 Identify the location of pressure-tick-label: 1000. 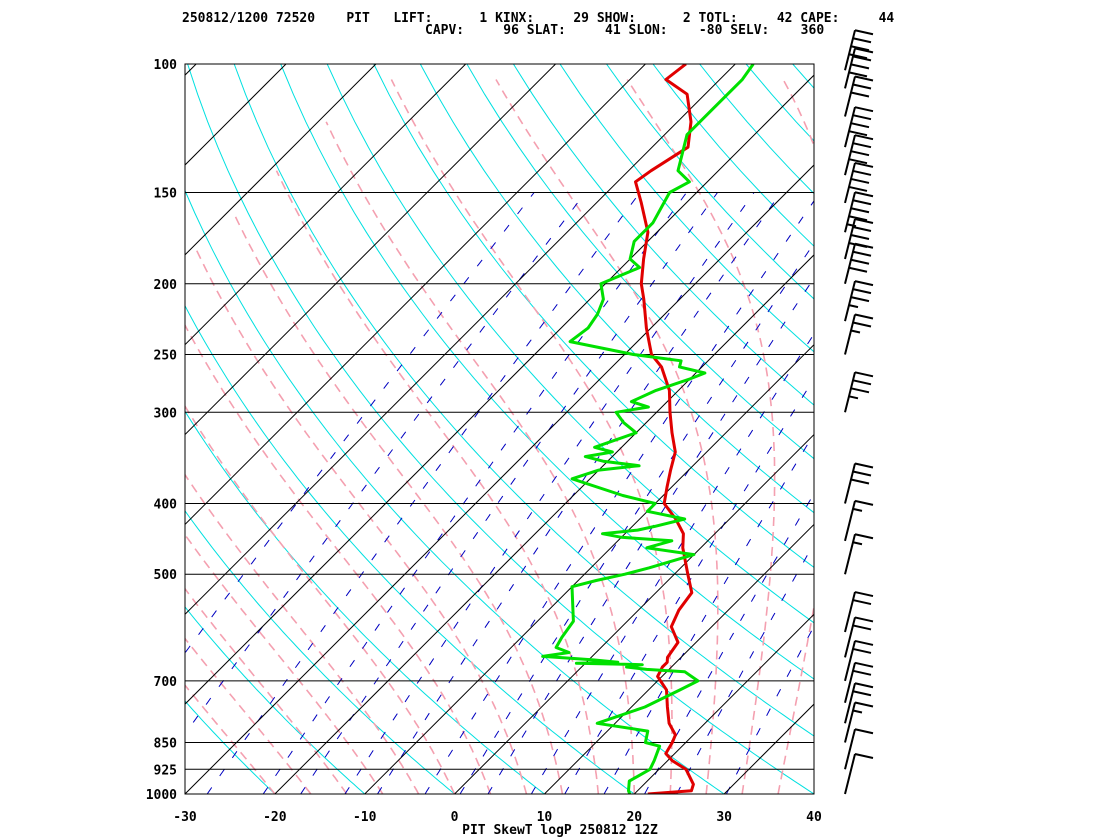
(161, 795).